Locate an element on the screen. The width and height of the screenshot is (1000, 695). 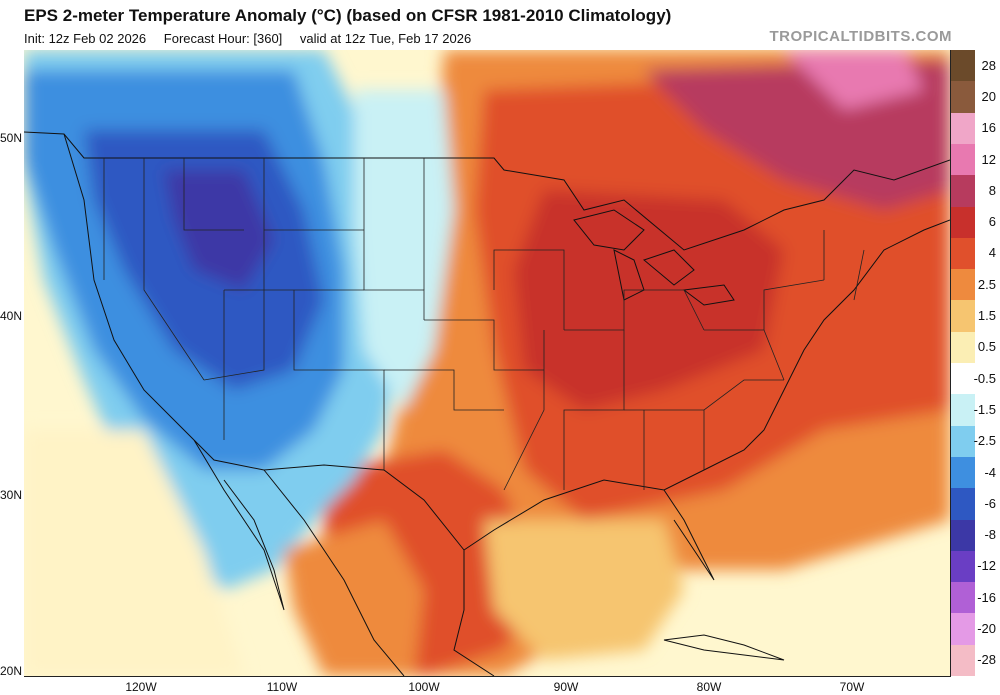
legend-label: 4 is located at coordinates (992, 253).